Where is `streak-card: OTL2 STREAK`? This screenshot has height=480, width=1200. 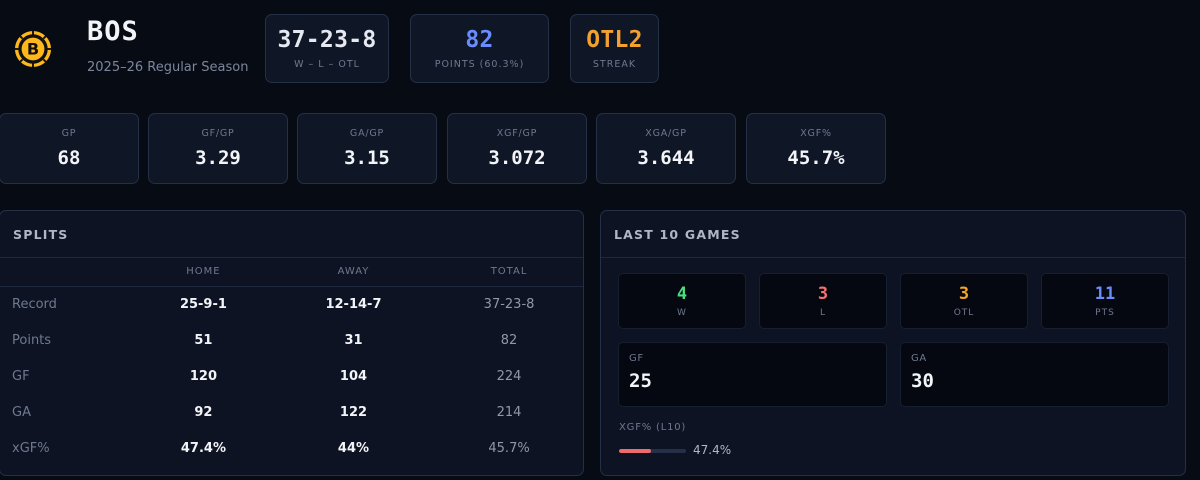 streak-card: OTL2 STREAK is located at coordinates (614, 48).